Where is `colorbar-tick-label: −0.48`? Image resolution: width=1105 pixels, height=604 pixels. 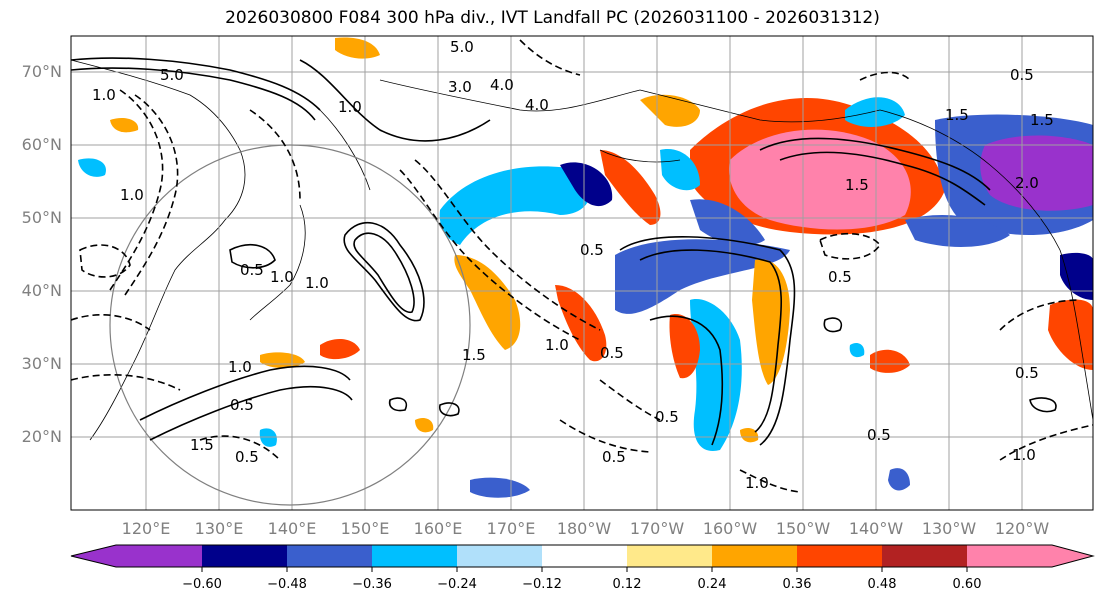 colorbar-tick-label: −0.48 is located at coordinates (287, 584).